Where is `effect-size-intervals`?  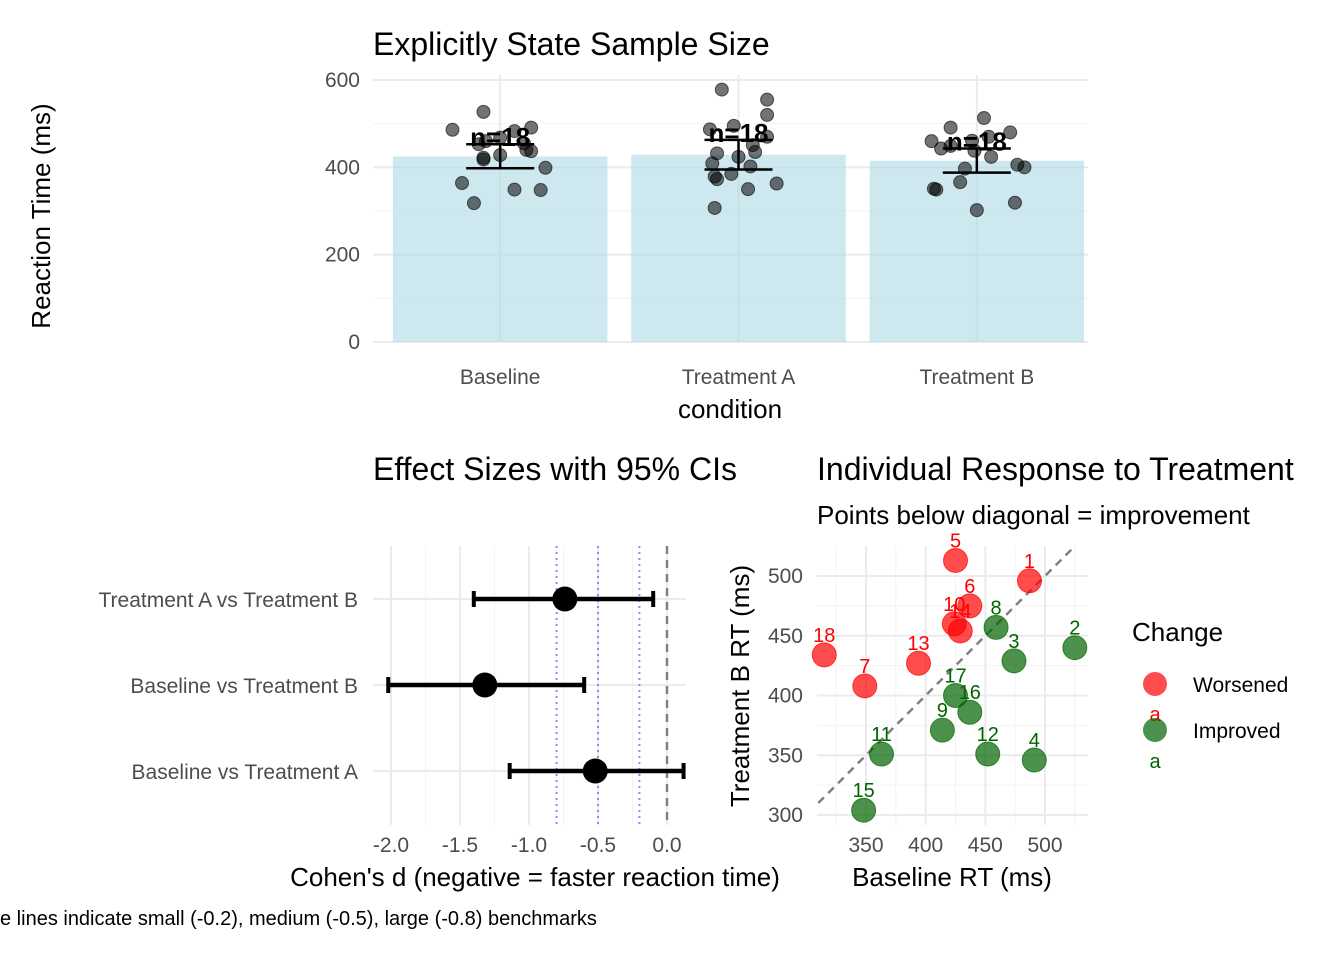
effect-size-intervals is located at coordinates (536, 685).